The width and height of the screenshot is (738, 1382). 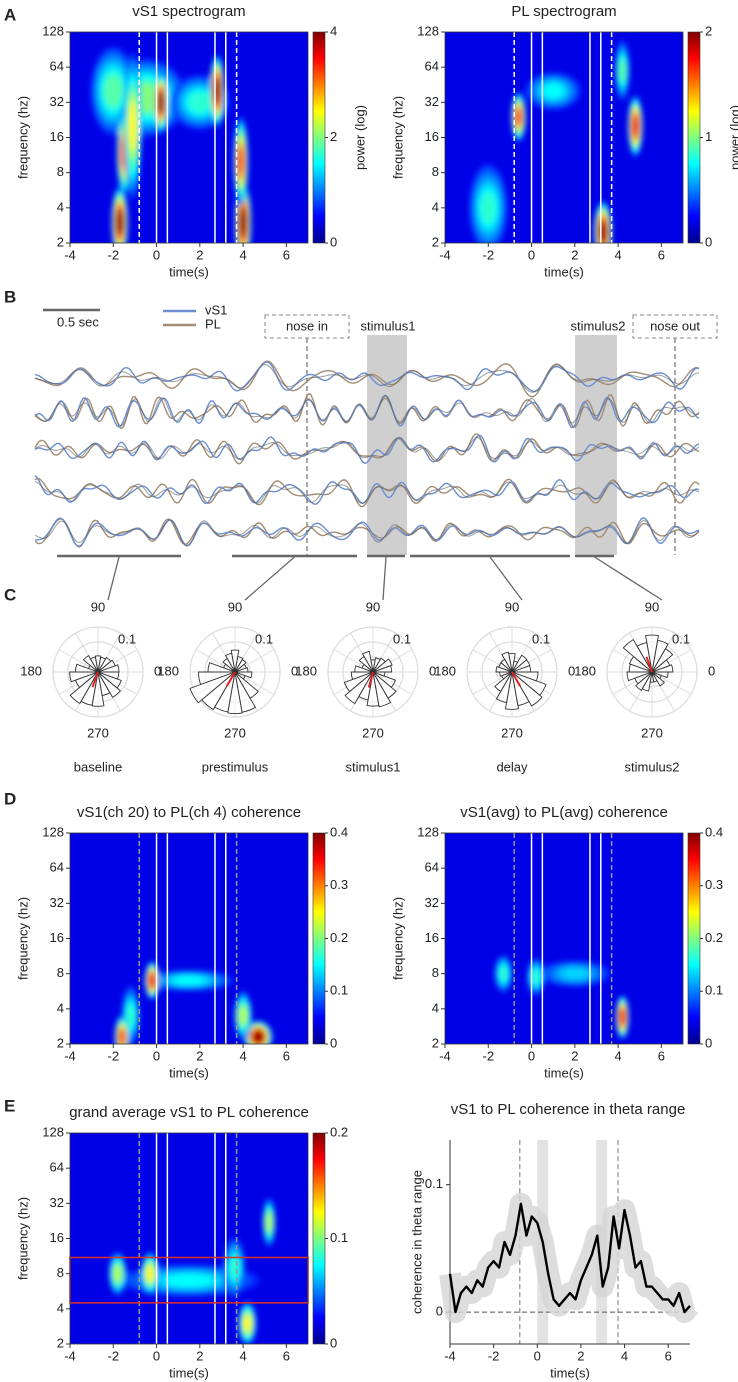 What do you see at coordinates (432, 670) in the screenshot?
I see `angle-label: 0` at bounding box center [432, 670].